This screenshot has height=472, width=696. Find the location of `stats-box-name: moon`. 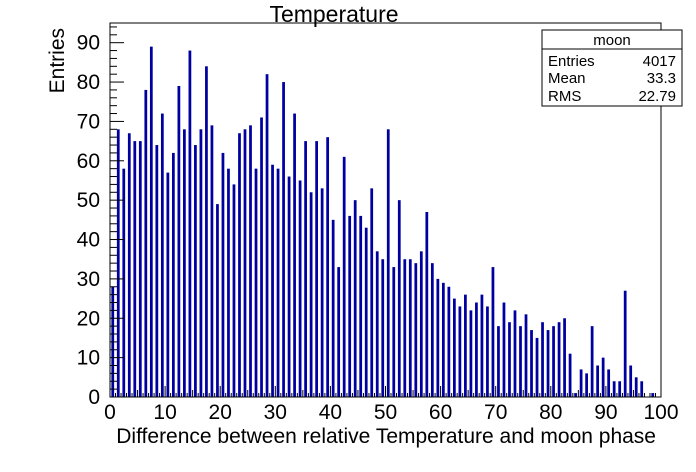

stats-box-name: moon is located at coordinates (612, 40).